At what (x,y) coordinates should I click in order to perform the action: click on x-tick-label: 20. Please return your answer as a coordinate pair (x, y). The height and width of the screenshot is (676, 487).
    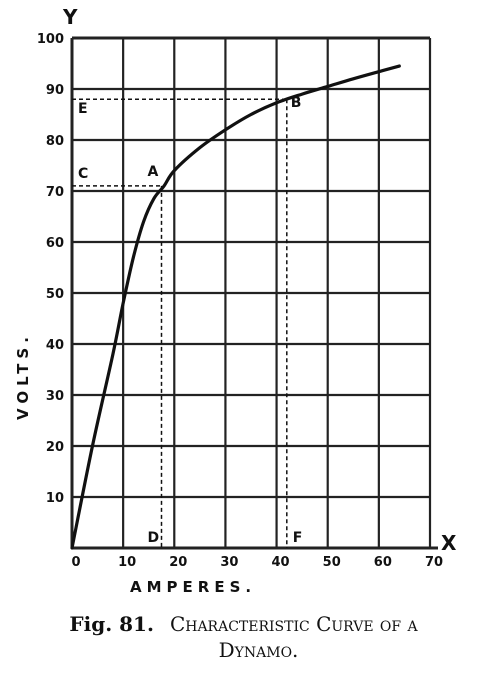
    Looking at the image, I should click on (178, 562).